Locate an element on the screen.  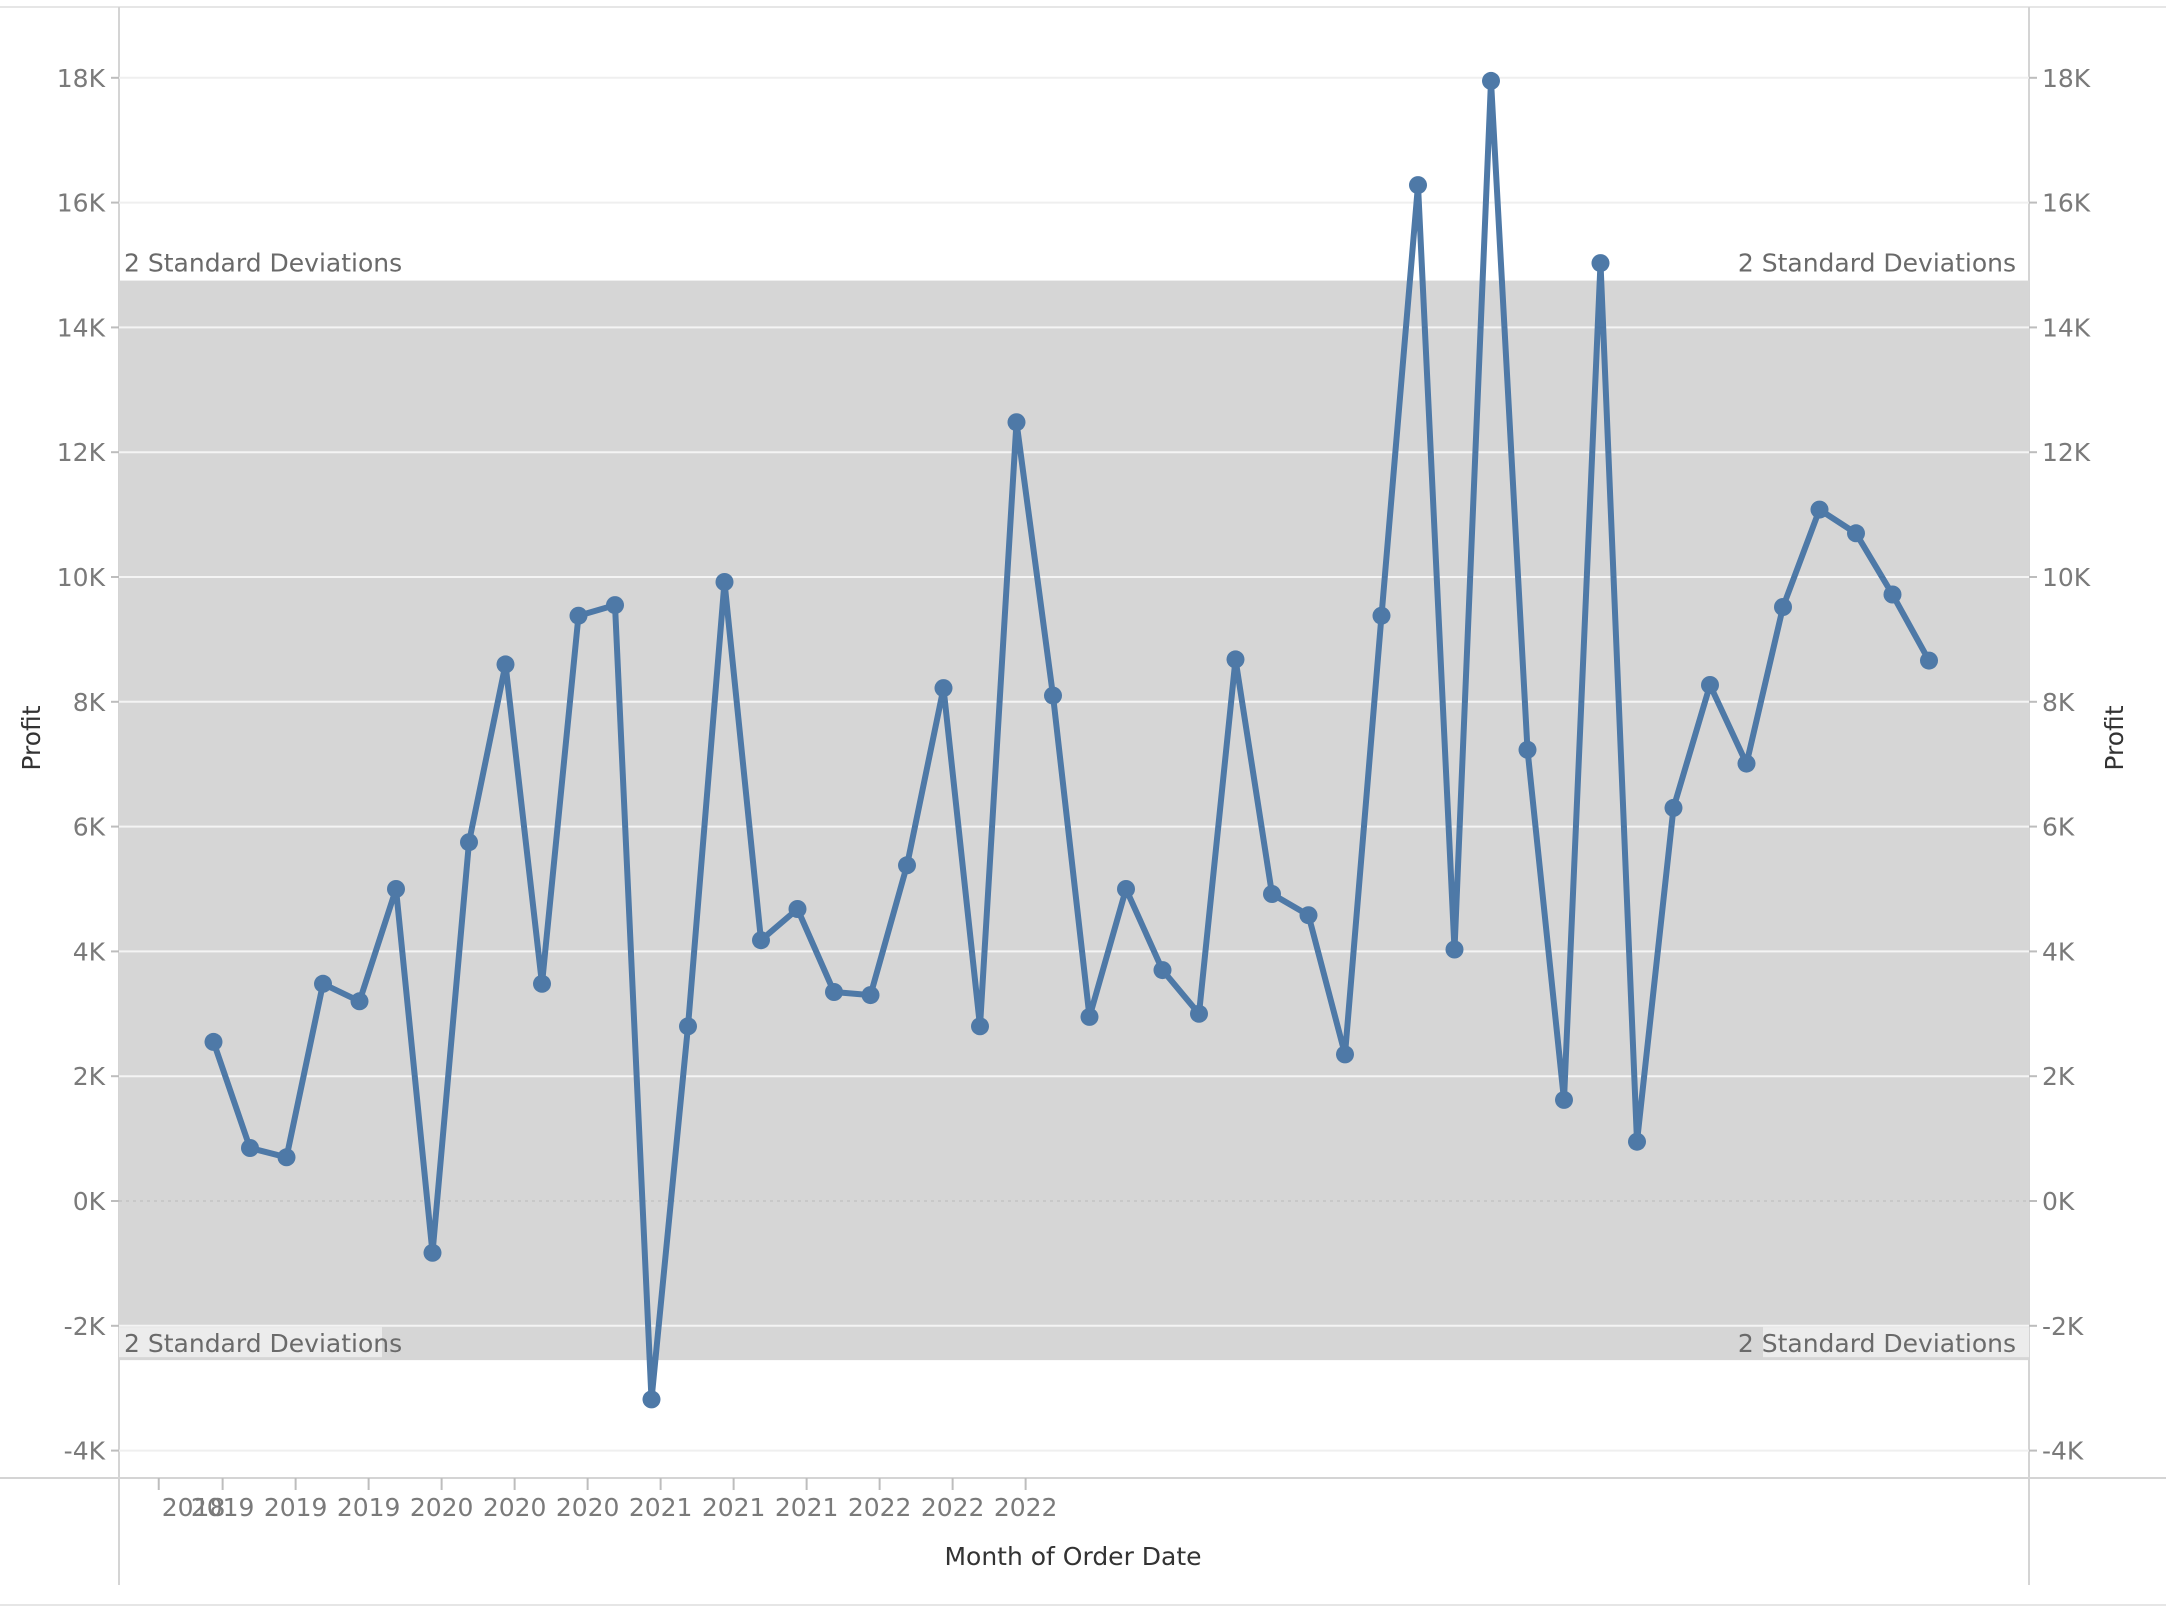
y-tick-label-left: 14K is located at coordinates (81, 327).